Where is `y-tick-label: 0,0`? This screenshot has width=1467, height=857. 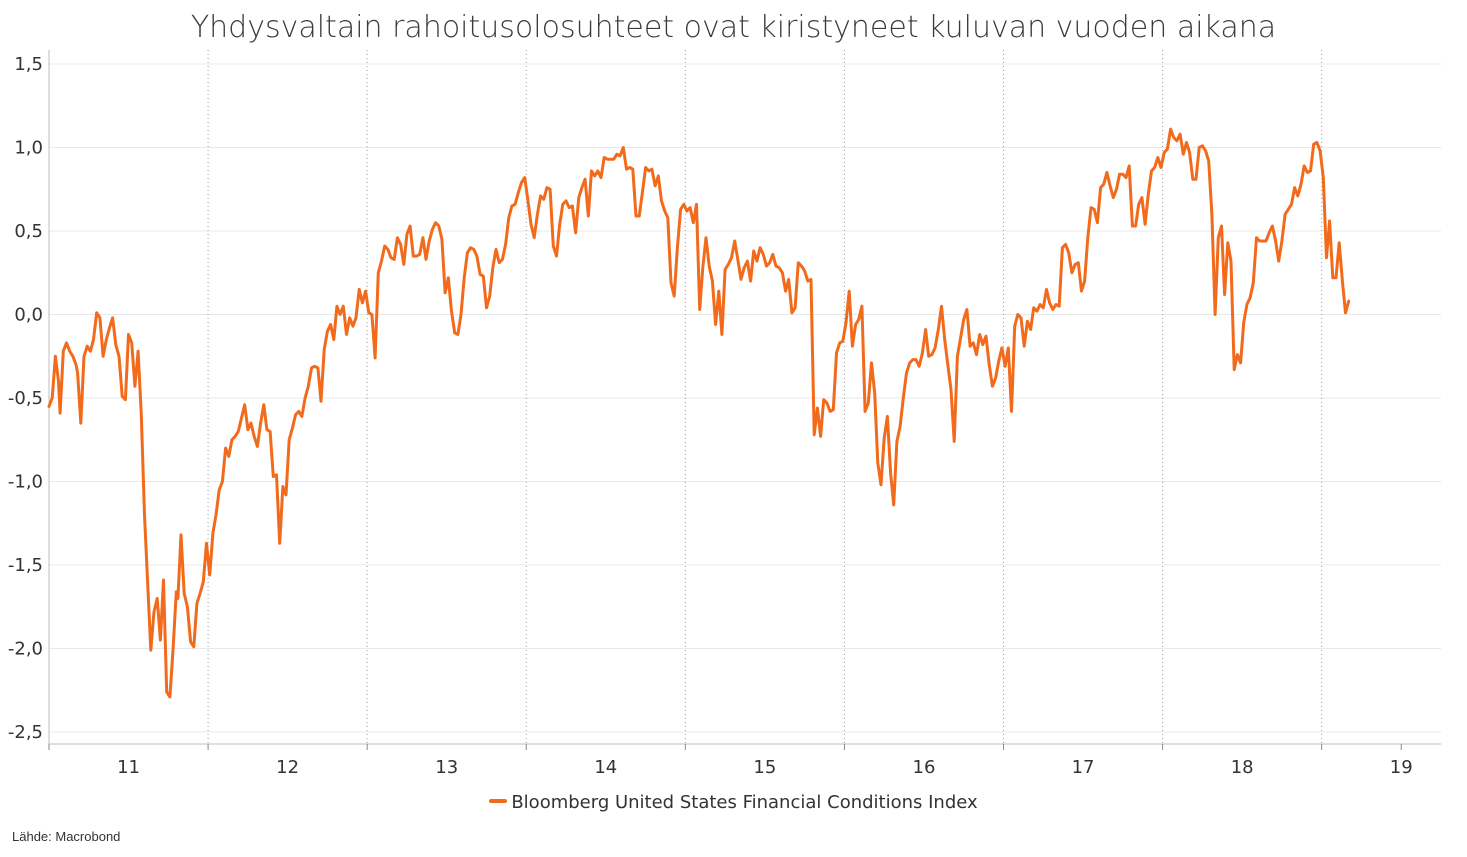
y-tick-label: 0,0 is located at coordinates (28, 315).